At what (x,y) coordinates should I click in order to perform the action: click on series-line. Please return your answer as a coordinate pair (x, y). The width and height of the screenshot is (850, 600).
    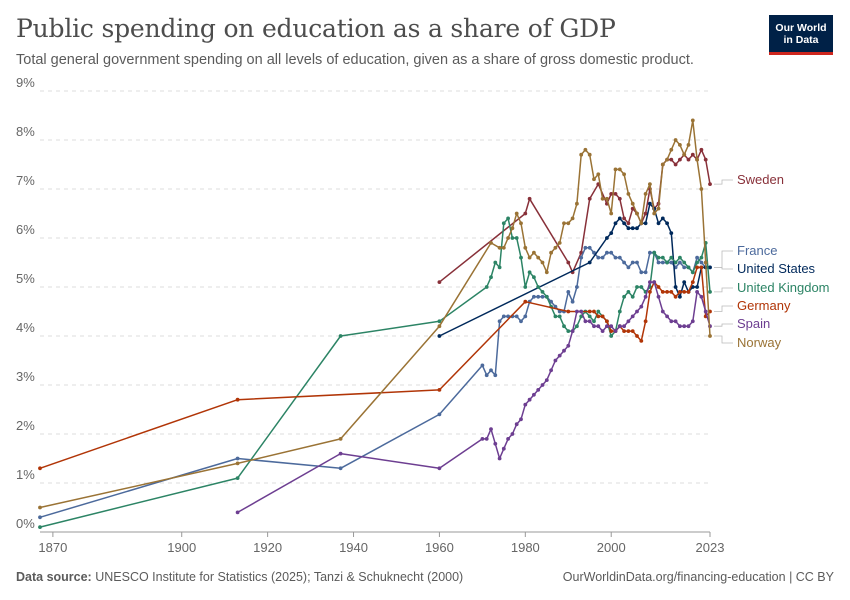
    Looking at the image, I should click on (574, 269).